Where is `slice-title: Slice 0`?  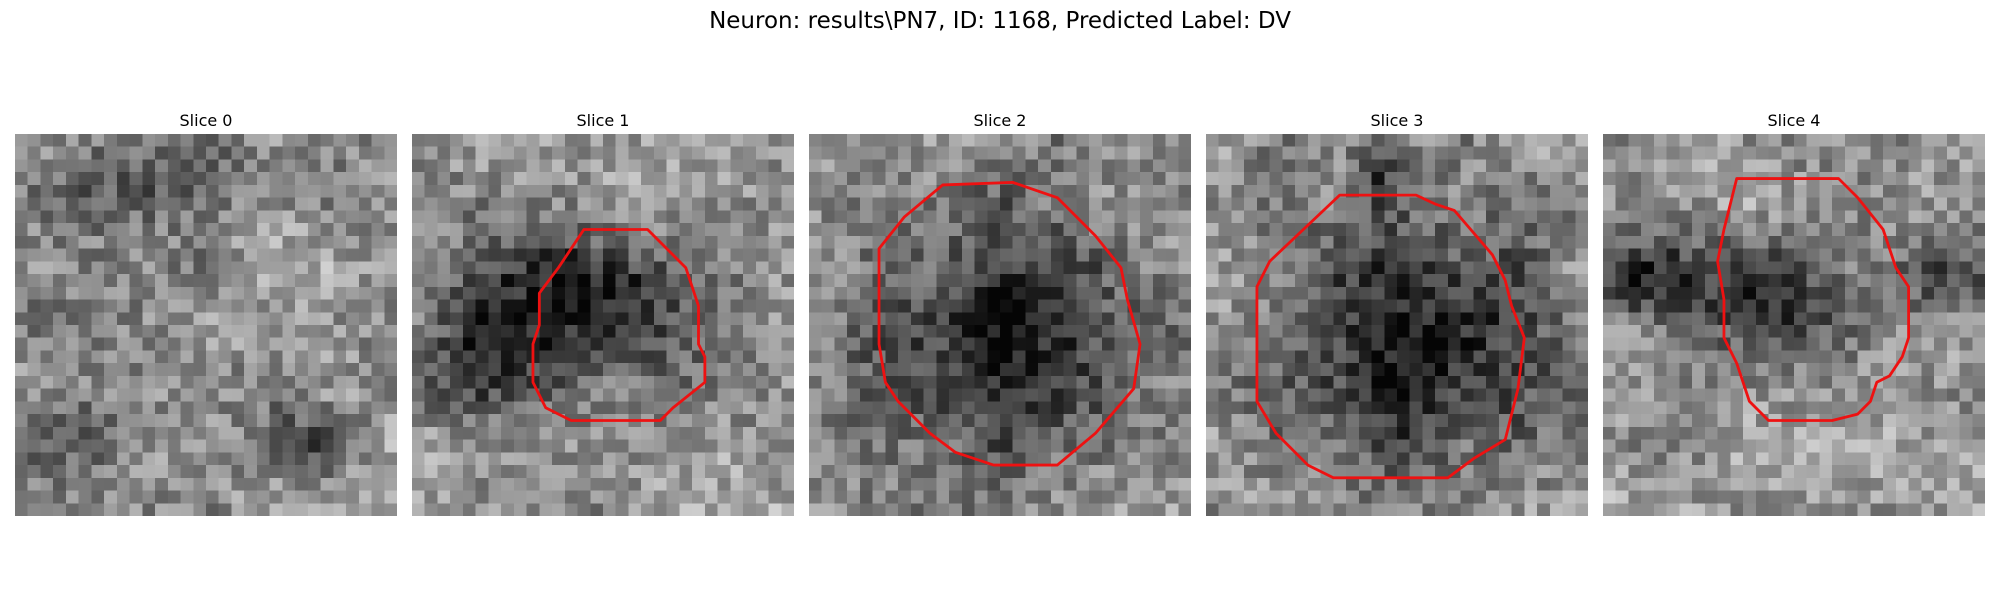
slice-title: Slice 0 is located at coordinates (206, 120).